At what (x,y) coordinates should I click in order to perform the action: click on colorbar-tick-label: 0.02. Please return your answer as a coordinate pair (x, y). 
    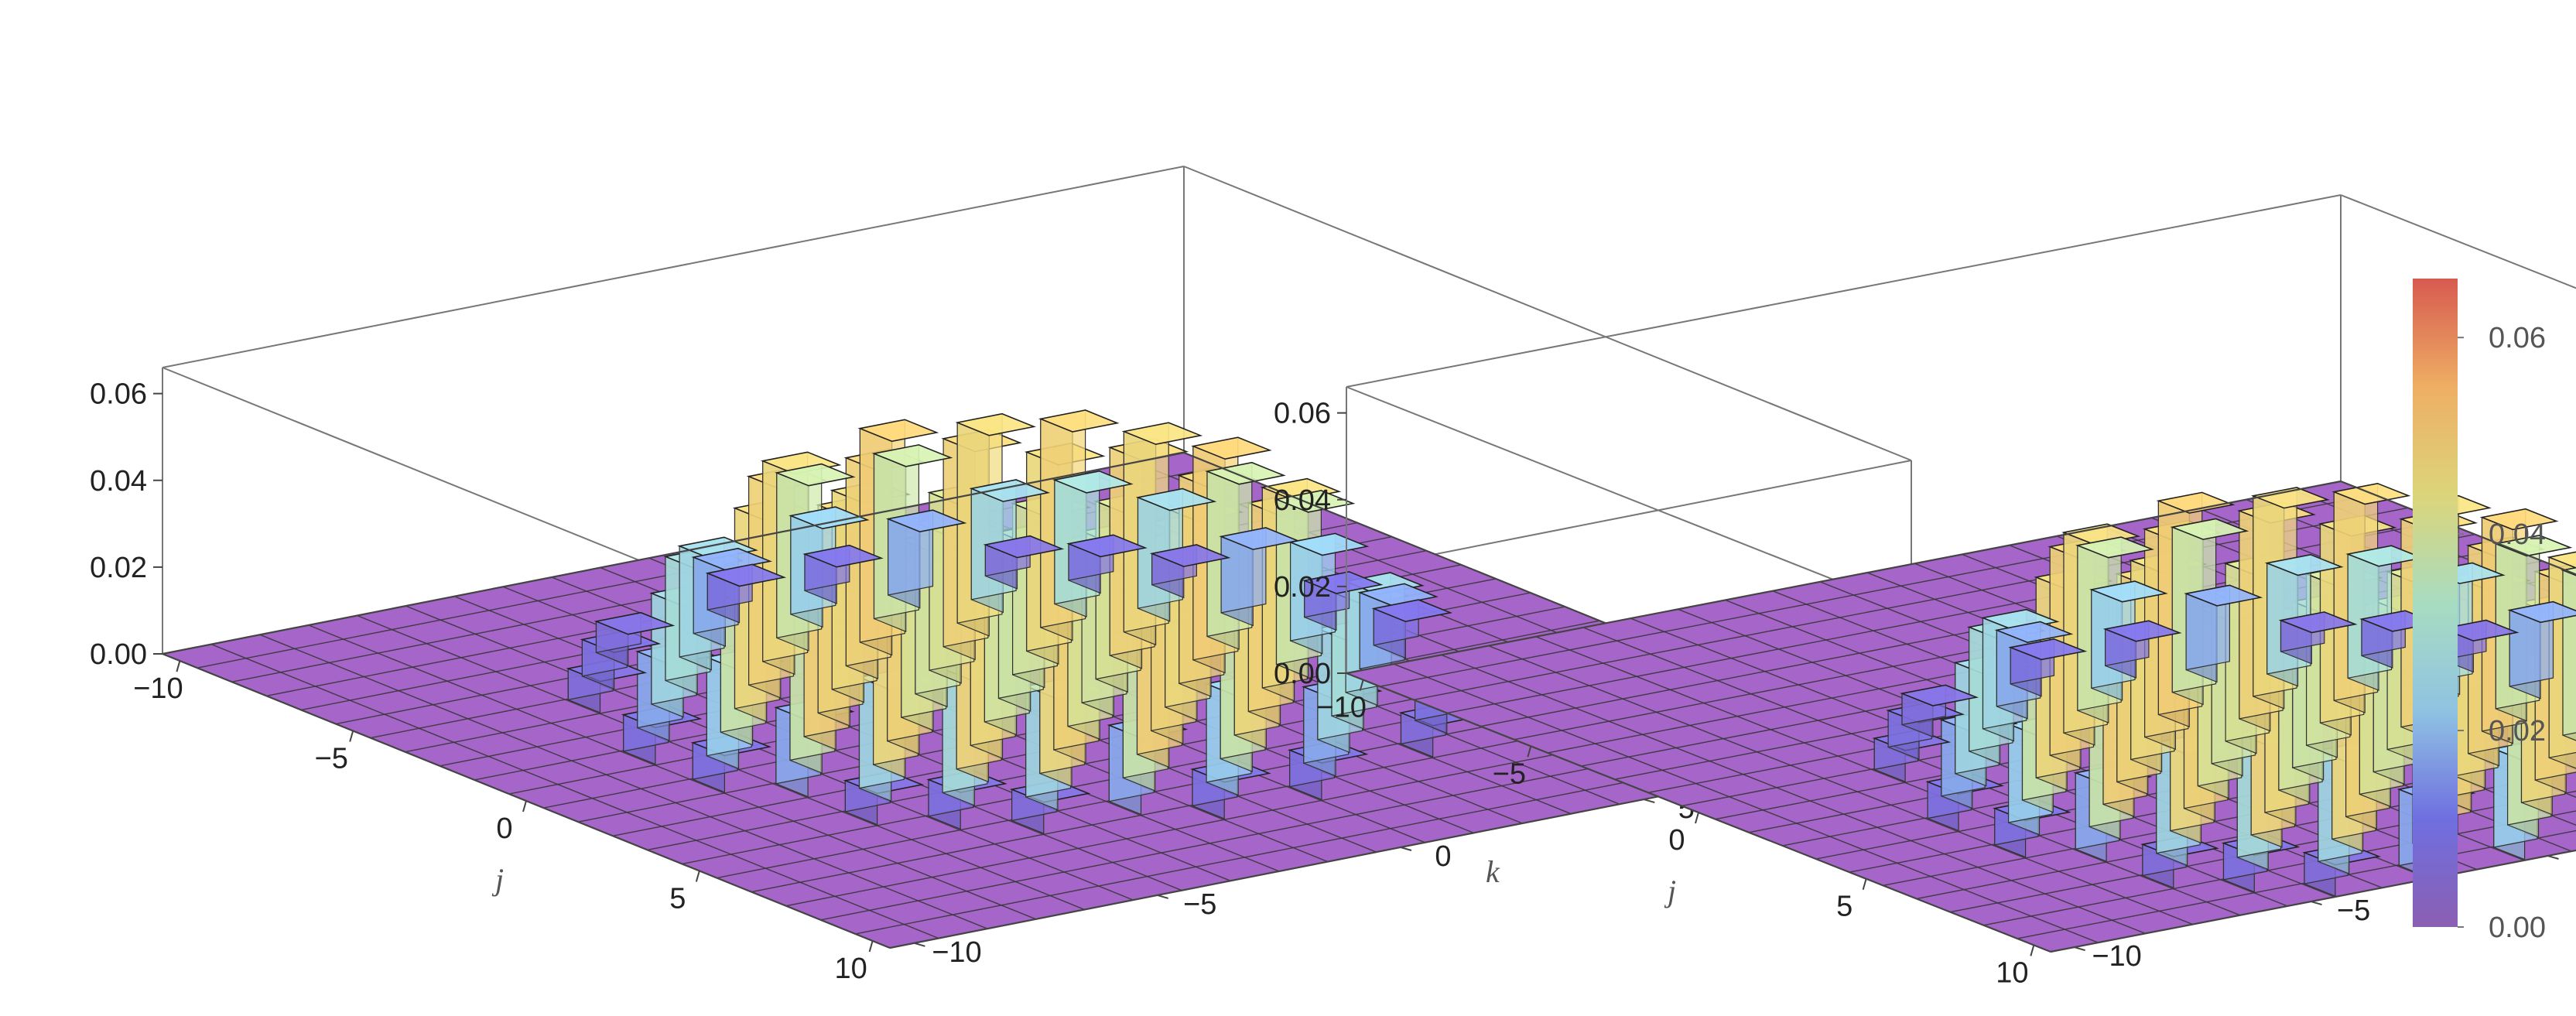
    Looking at the image, I should click on (2518, 731).